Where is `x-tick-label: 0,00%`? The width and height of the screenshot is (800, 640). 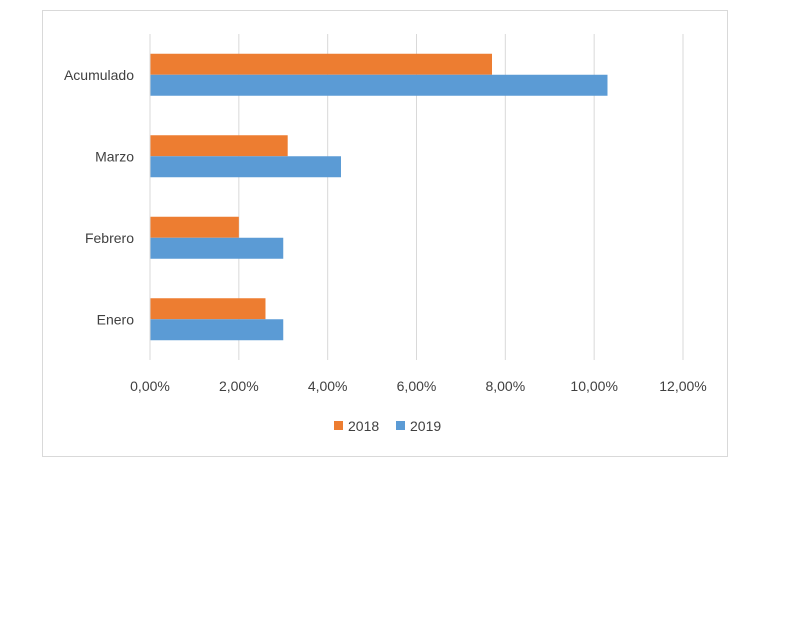 x-tick-label: 0,00% is located at coordinates (150, 386).